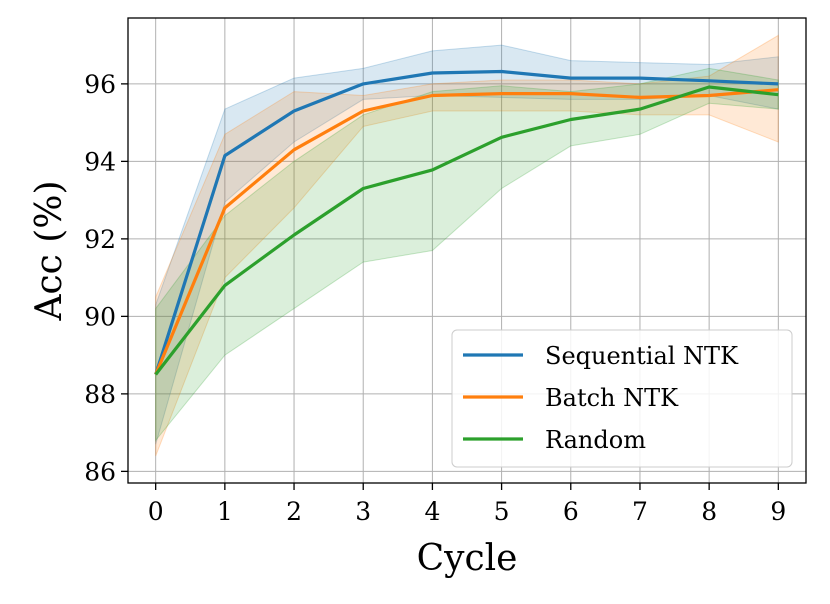  Describe the element at coordinates (595, 440) in the screenshot. I see `legend-label-2: Random` at that location.